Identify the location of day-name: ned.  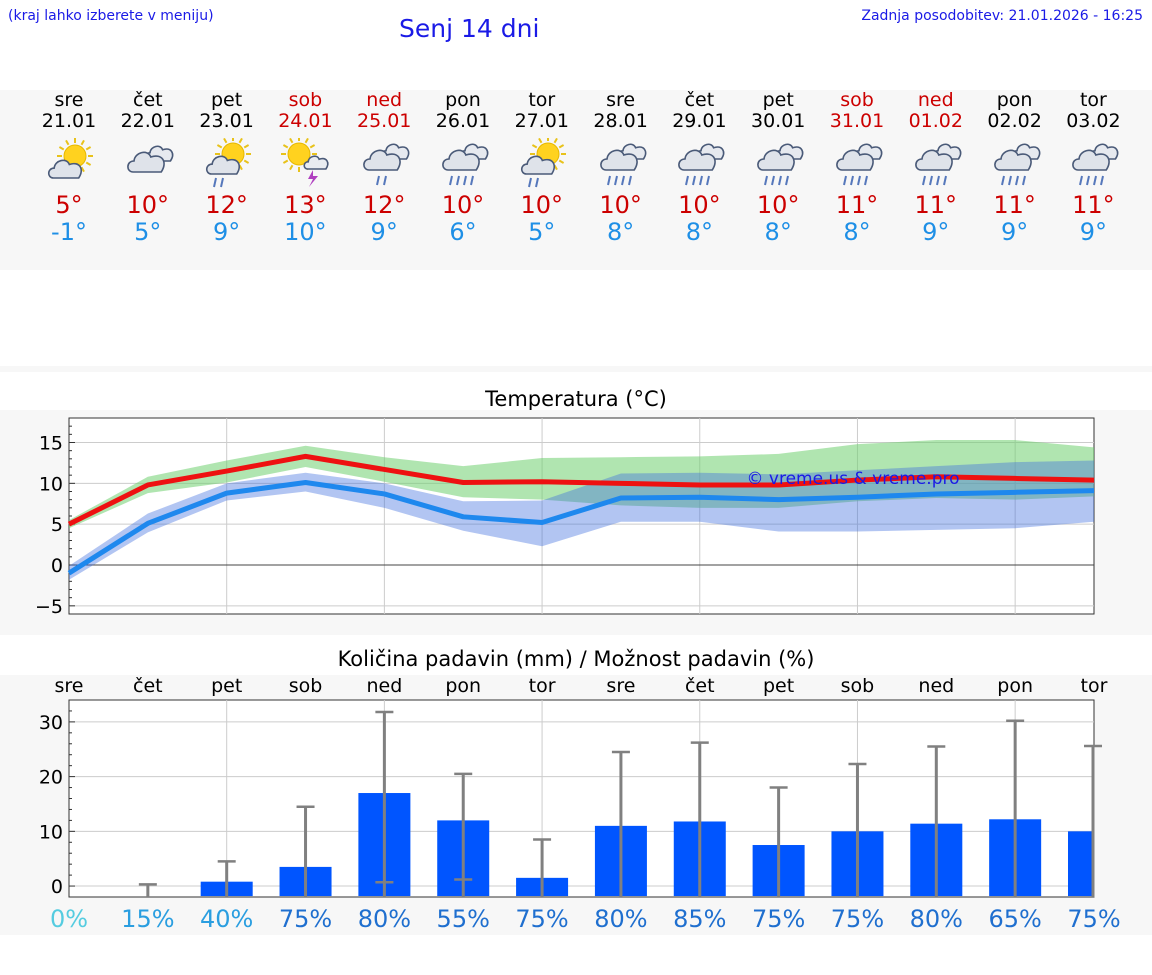
(935, 100).